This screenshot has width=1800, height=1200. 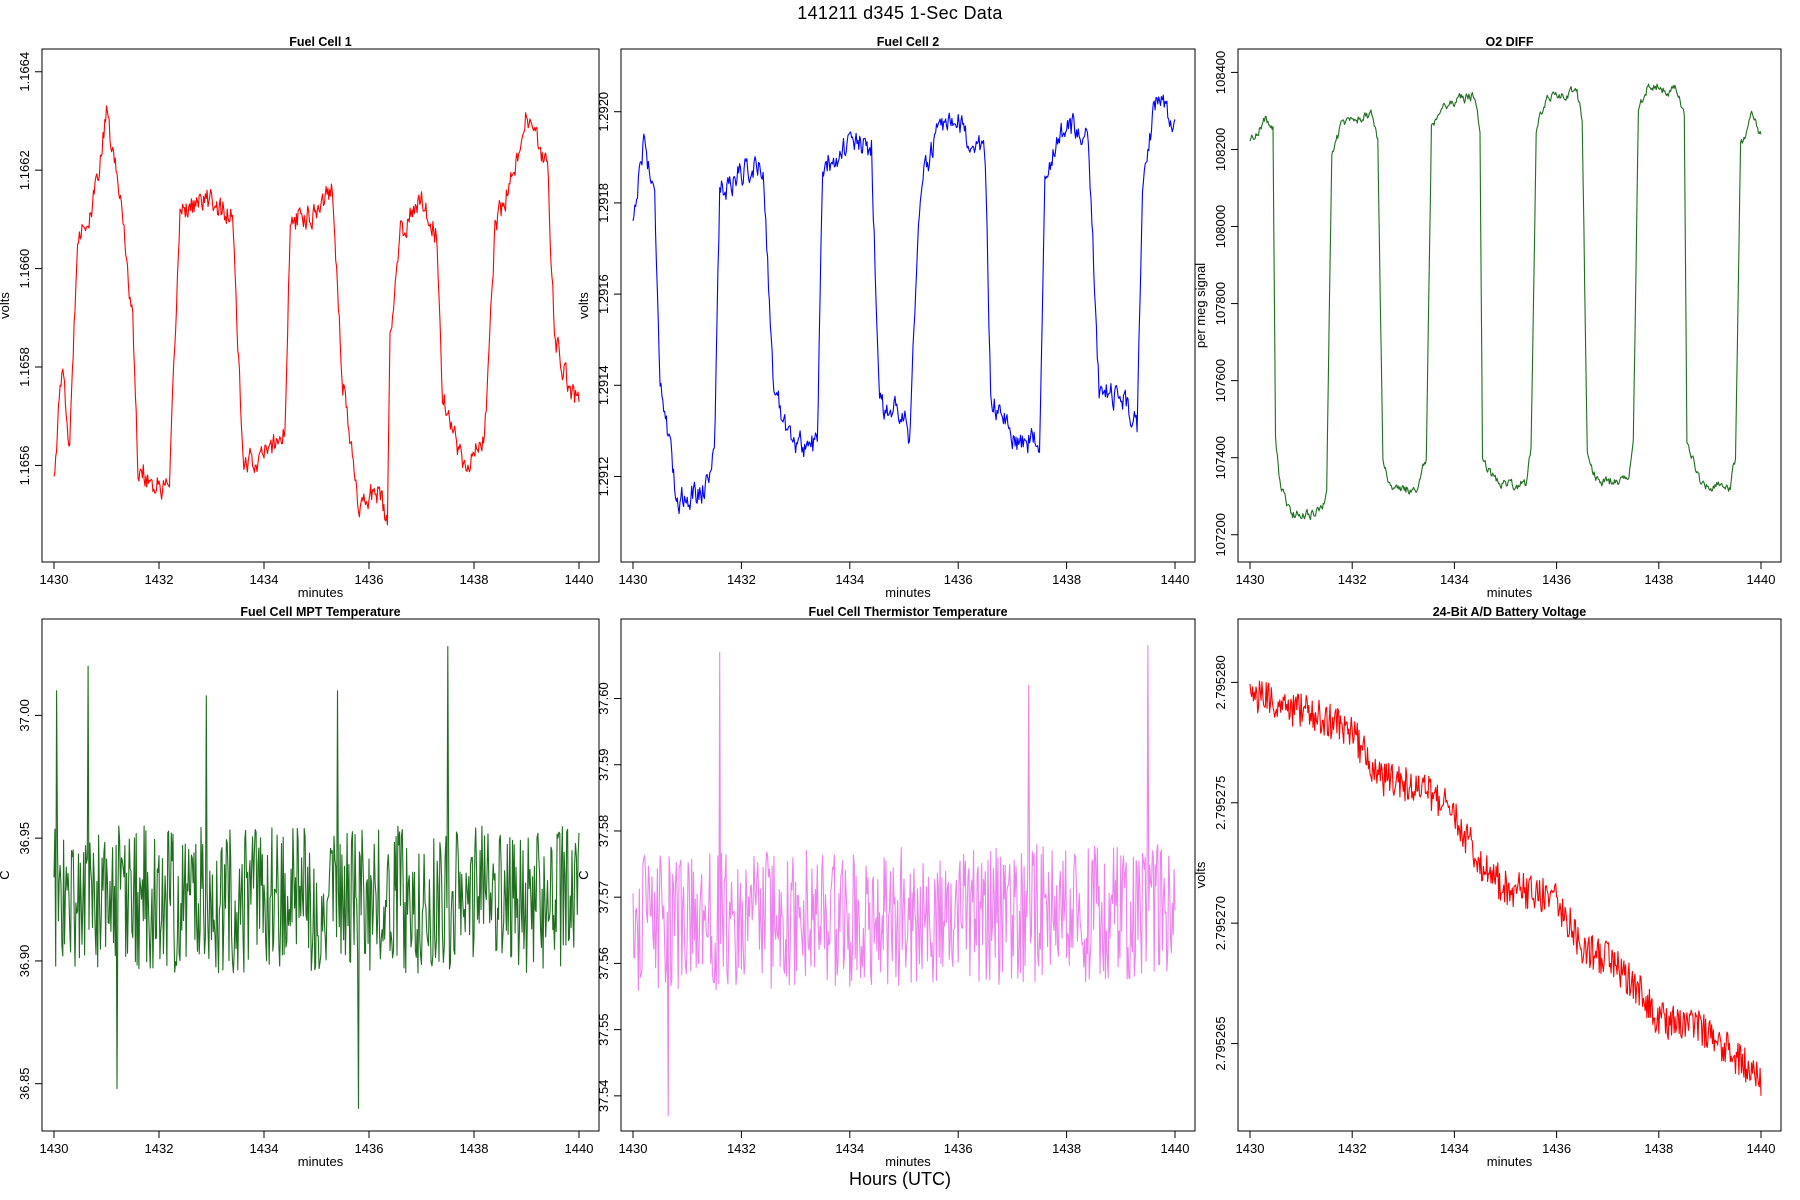 I want to click on y-tick-label: 1.1662, so click(x=24, y=170).